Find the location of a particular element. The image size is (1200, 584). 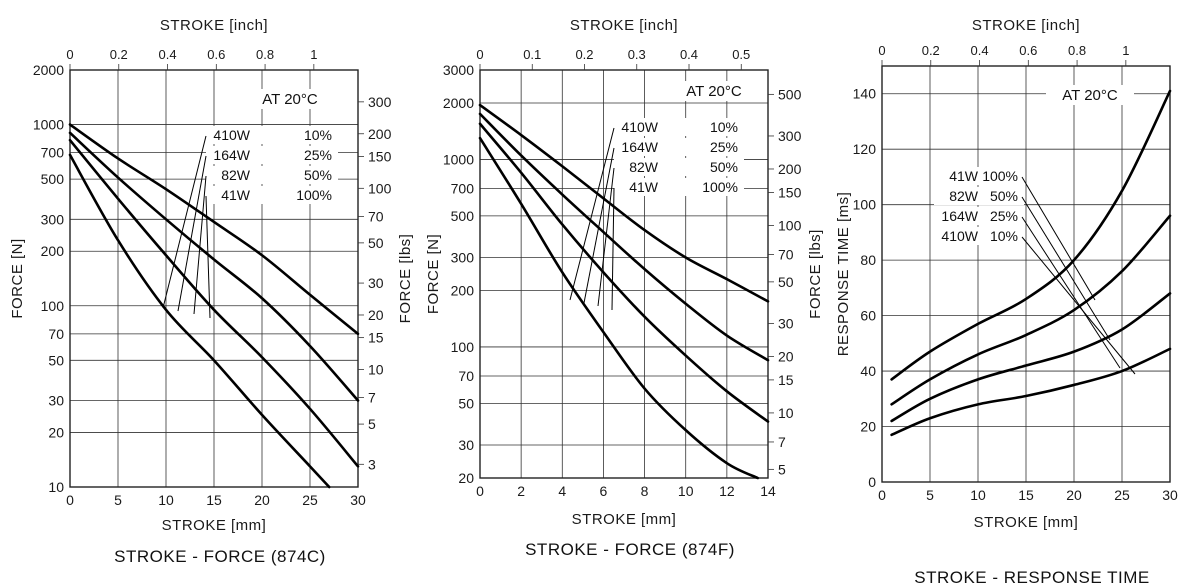

x-tick-label: 8 is located at coordinates (645, 491).